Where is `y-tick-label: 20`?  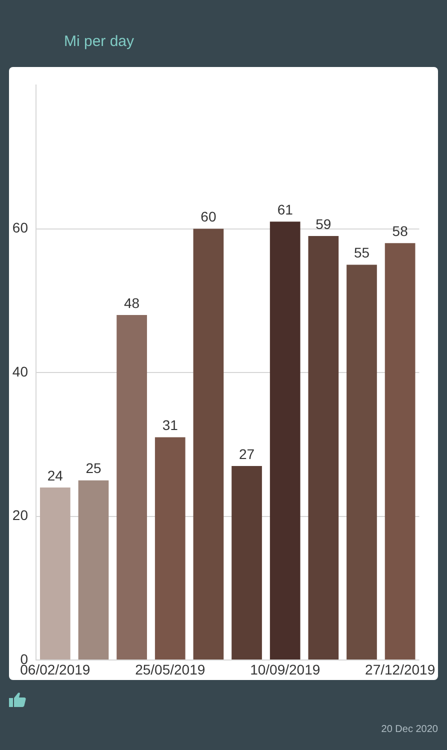
y-tick-label: 20 is located at coordinates (20, 515).